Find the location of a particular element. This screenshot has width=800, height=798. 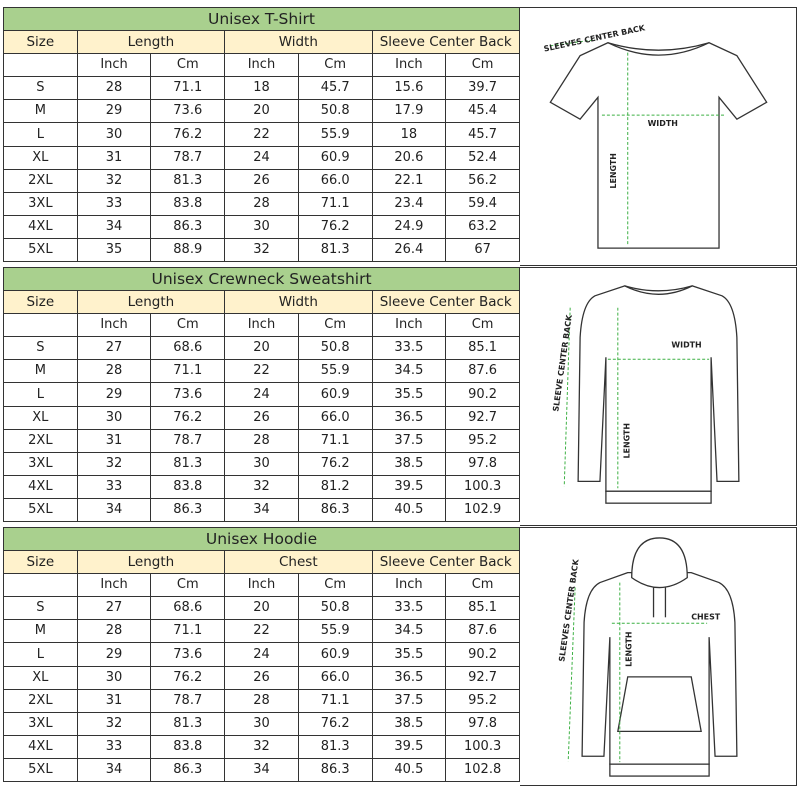

table-row: 3XL 32 81.3 30 76.2 38.5 97.8 is located at coordinates (261, 723).